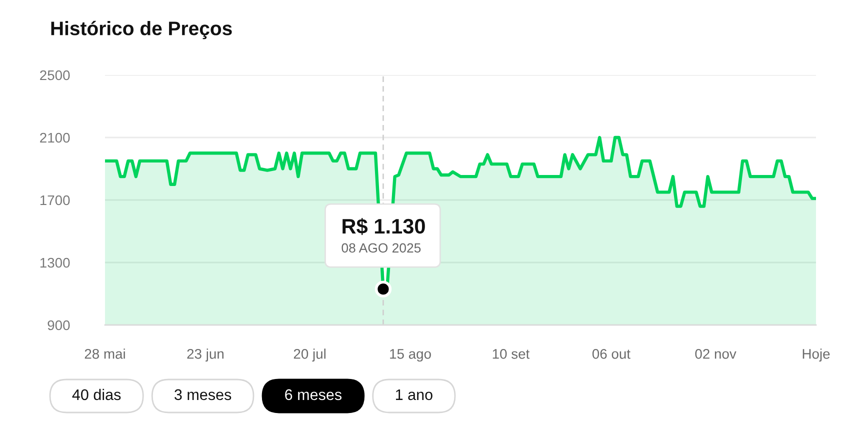 The height and width of the screenshot is (440, 850). What do you see at coordinates (381, 248) in the screenshot?
I see `annotation: 08 AGO 2025` at bounding box center [381, 248].